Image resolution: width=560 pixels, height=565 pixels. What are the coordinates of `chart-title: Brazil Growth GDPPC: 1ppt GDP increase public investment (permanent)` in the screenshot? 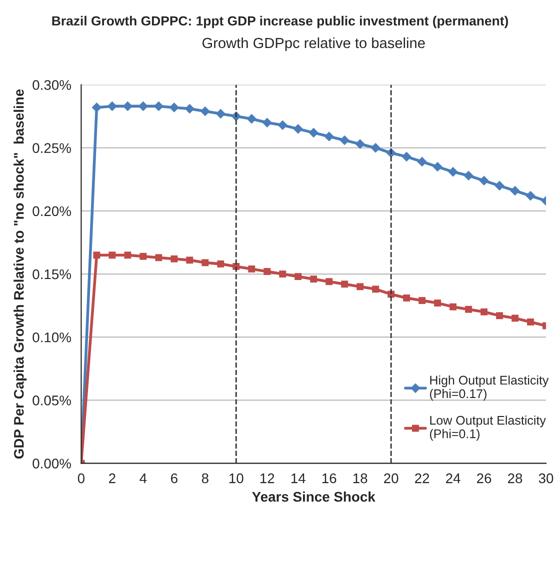 It's located at (280, 22).